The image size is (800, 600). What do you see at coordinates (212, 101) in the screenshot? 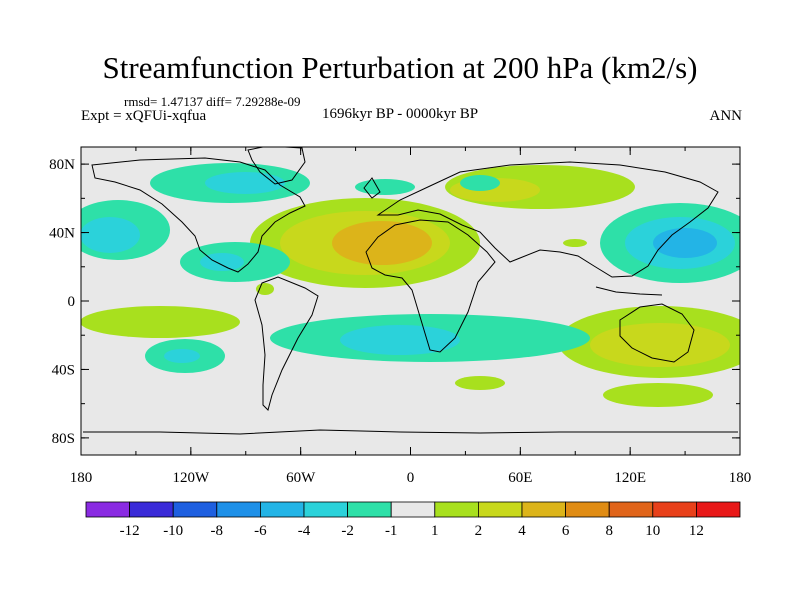
I see `stats-line: rmsd= 1.47137 diff= 7.29288e-09` at bounding box center [212, 101].